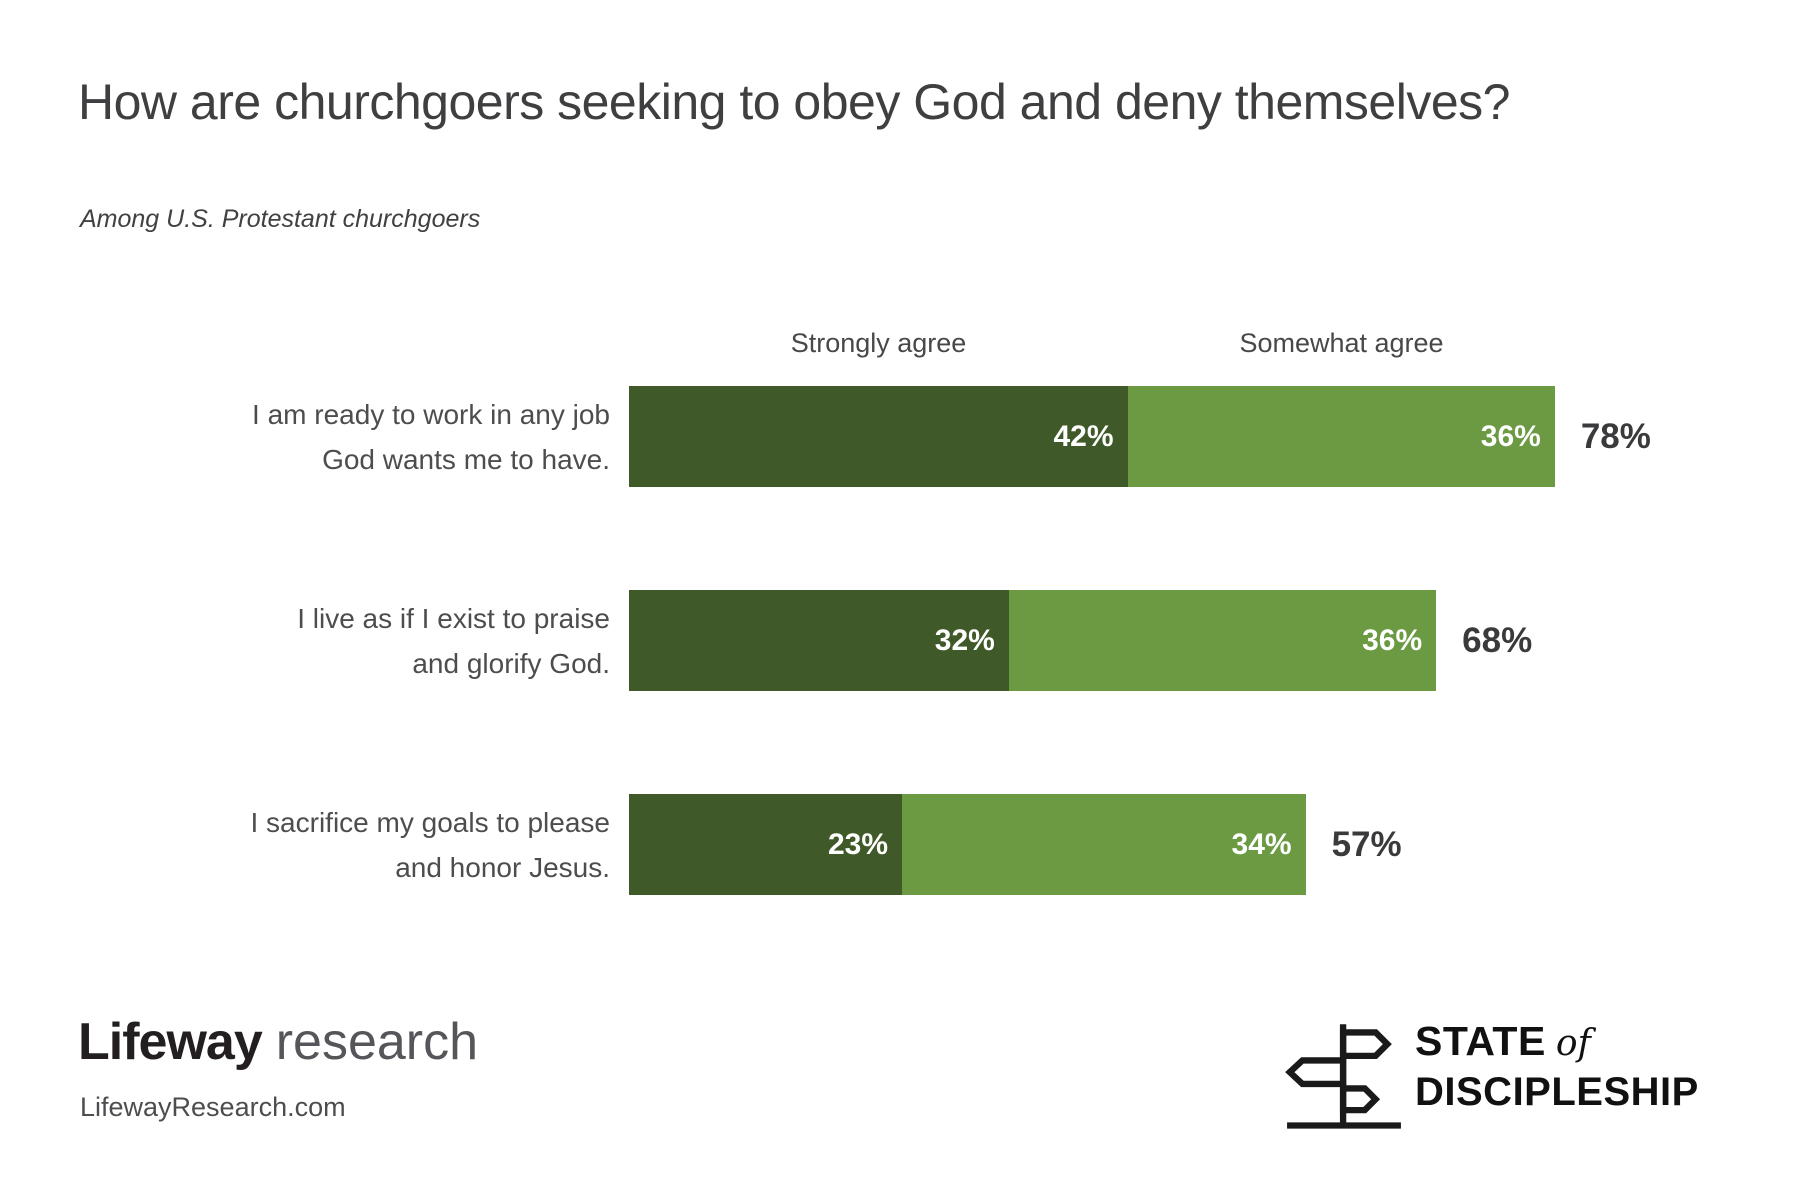  Describe the element at coordinates (1366, 844) in the screenshot. I see `total-value-label: 57%` at that location.